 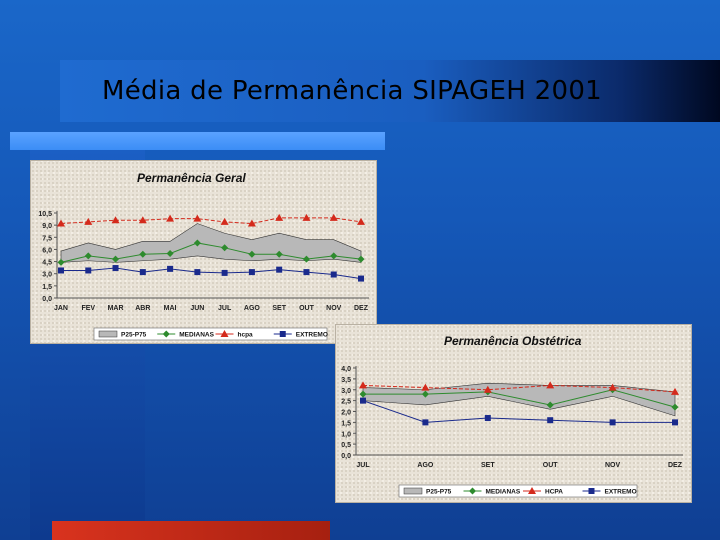 I want to click on obstetrica-y-tick-label: 3,0, so click(x=346, y=391).